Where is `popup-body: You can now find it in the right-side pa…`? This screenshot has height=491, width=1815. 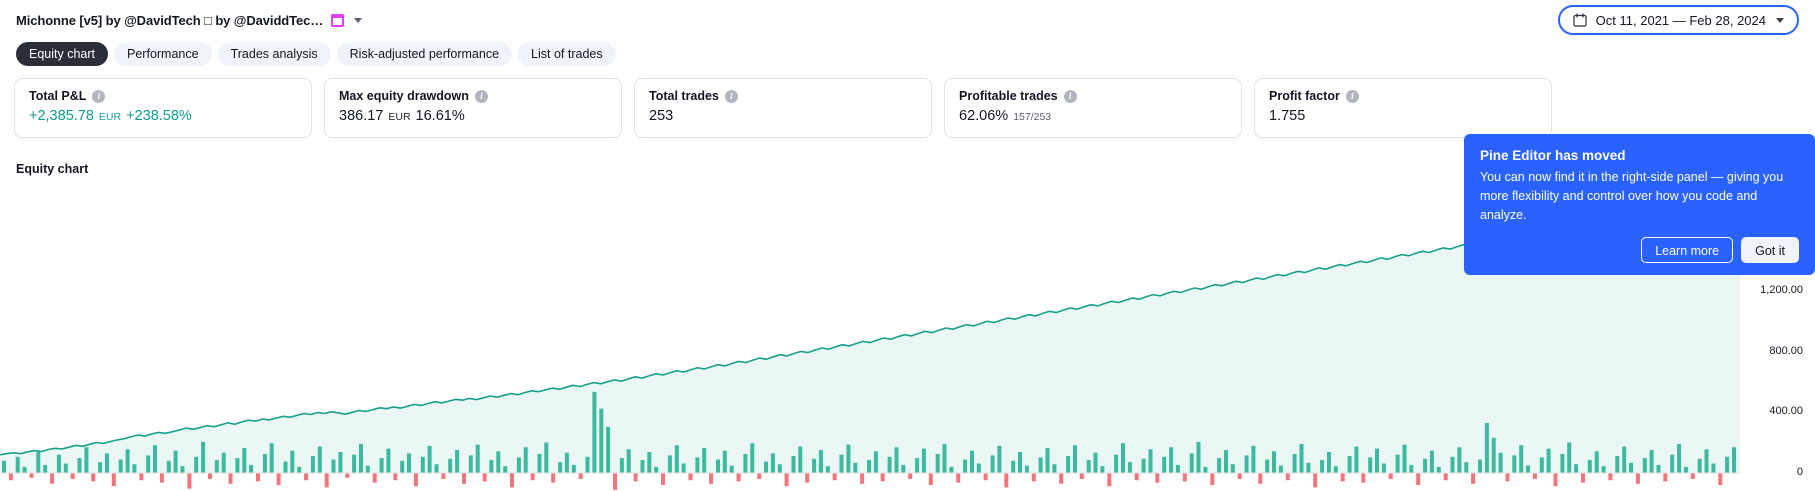 popup-body: You can now find it in the right-side pa… is located at coordinates (1632, 196).